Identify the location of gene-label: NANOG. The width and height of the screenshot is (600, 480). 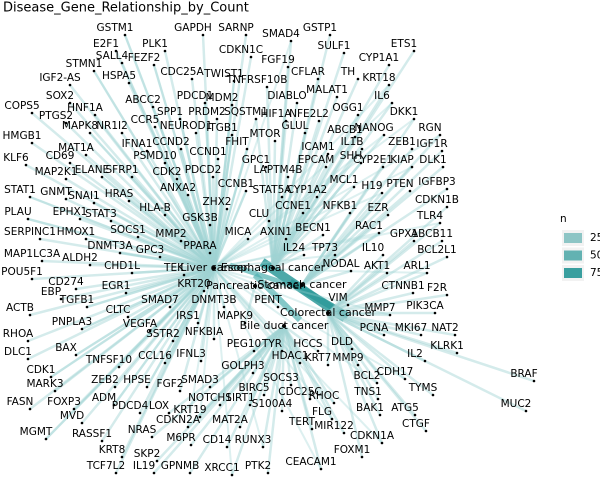
(373, 128).